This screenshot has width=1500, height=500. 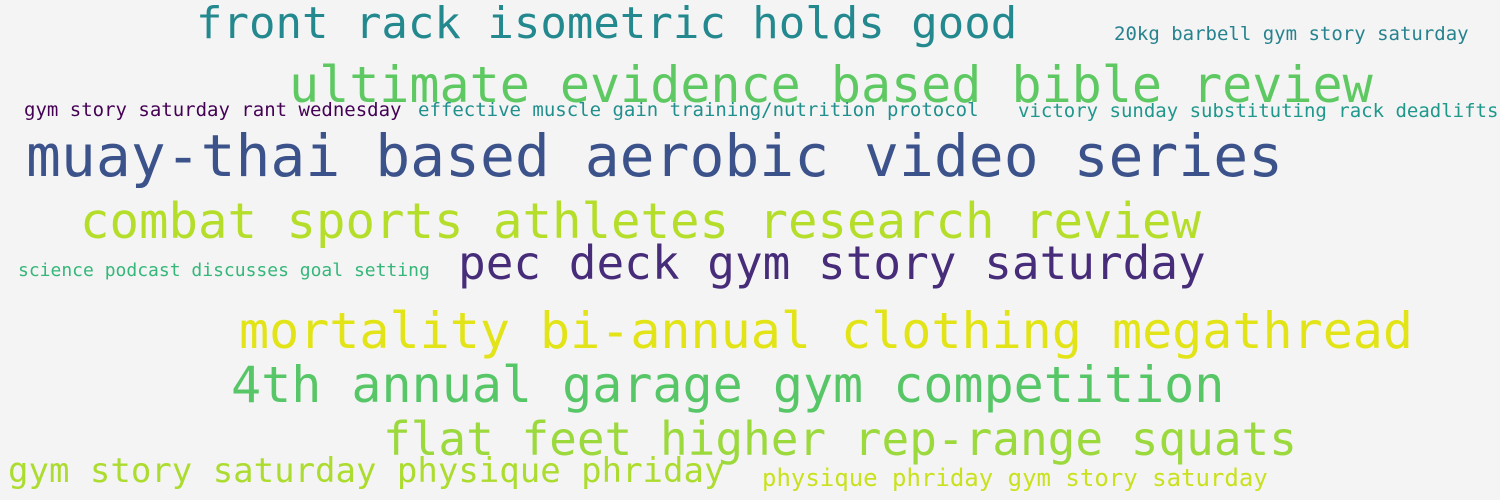 I want to click on phrase-physique-phriday-gym-story-saturday: physique phriday gym story saturday, so click(x=1015, y=478).